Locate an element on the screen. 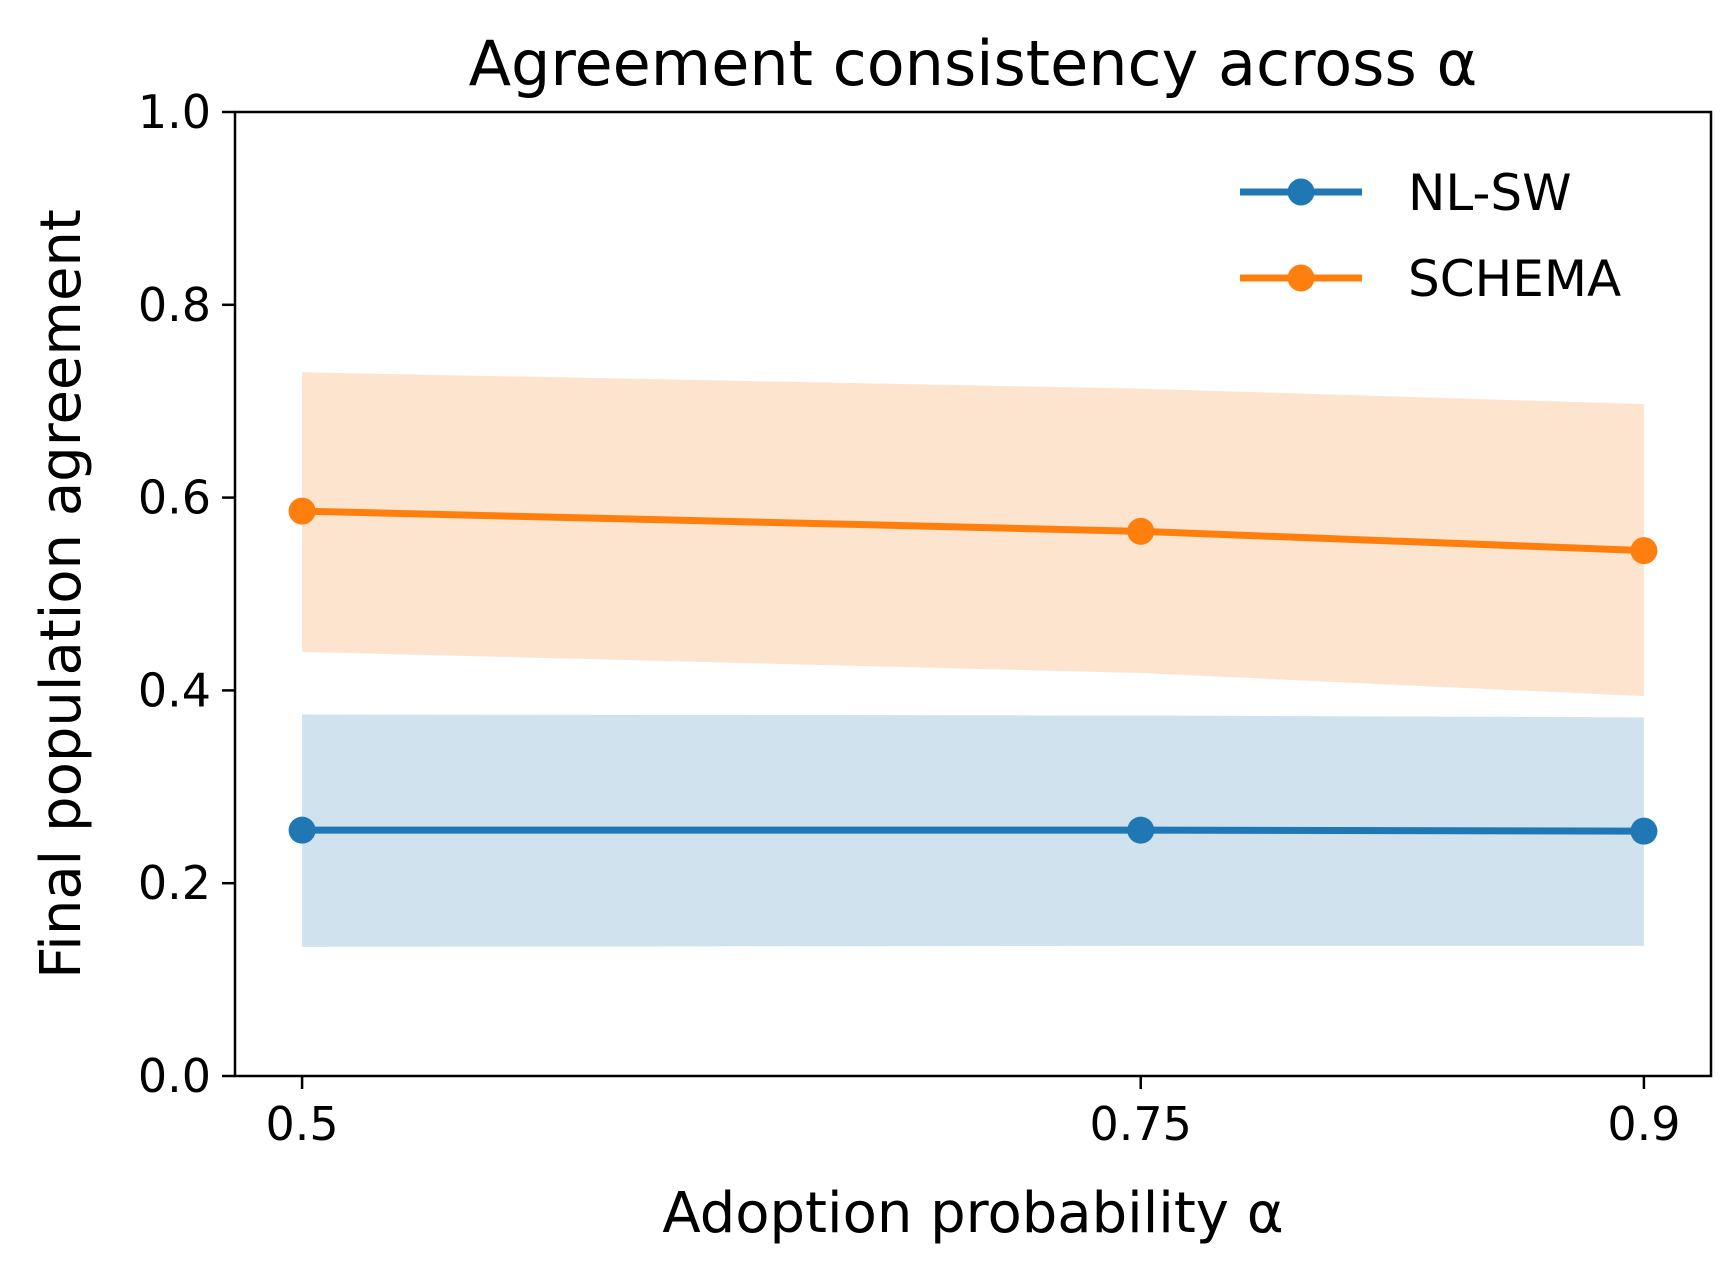  nl-sw-line is located at coordinates (973, 830).